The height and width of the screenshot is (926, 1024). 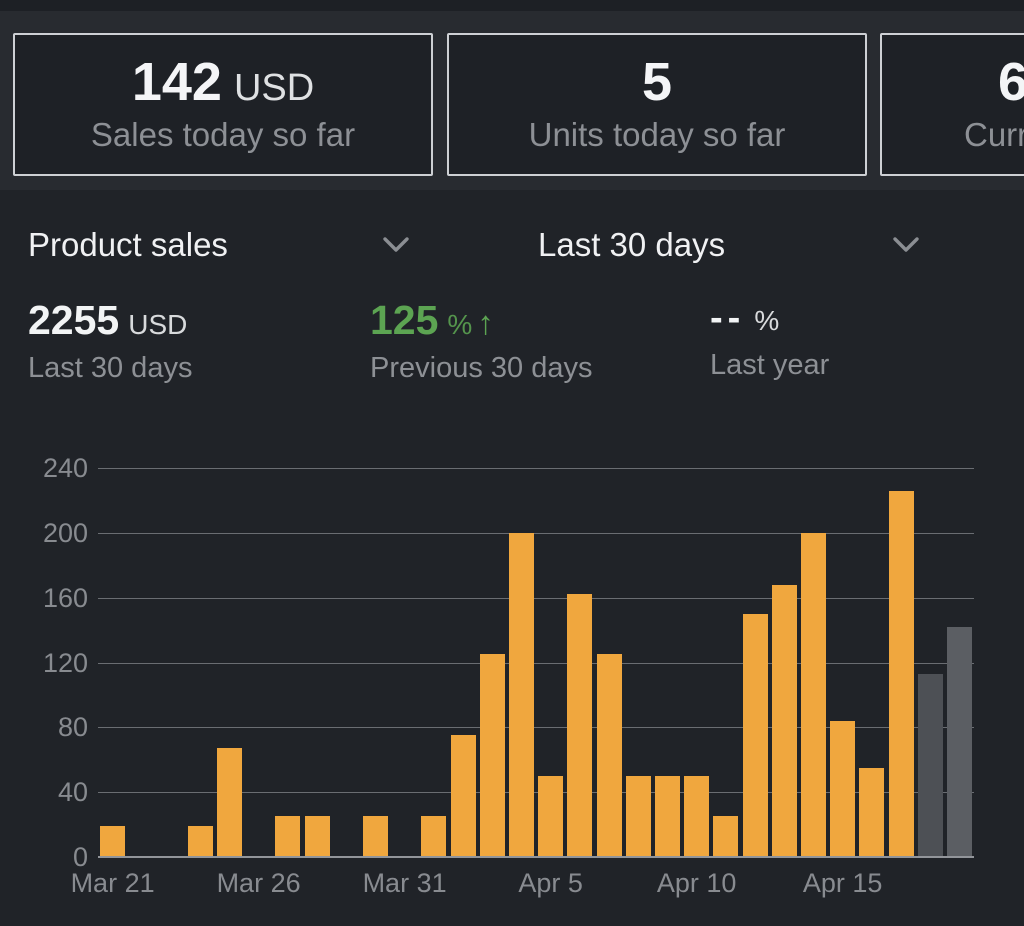 I want to click on stat-card-sales-today: 142 USD Sales today so far, so click(x=223, y=104).